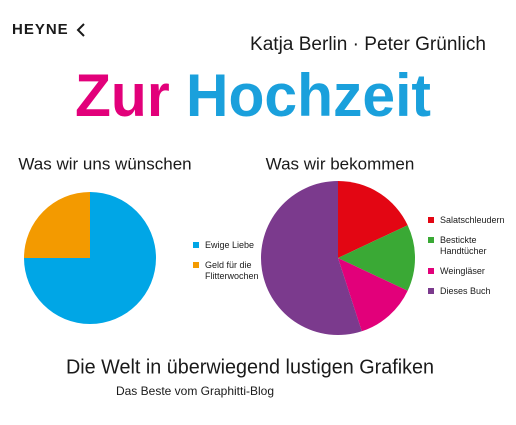 Image resolution: width=516 pixels, height=425 pixels. I want to click on publisher: HEYNE, so click(40, 29).